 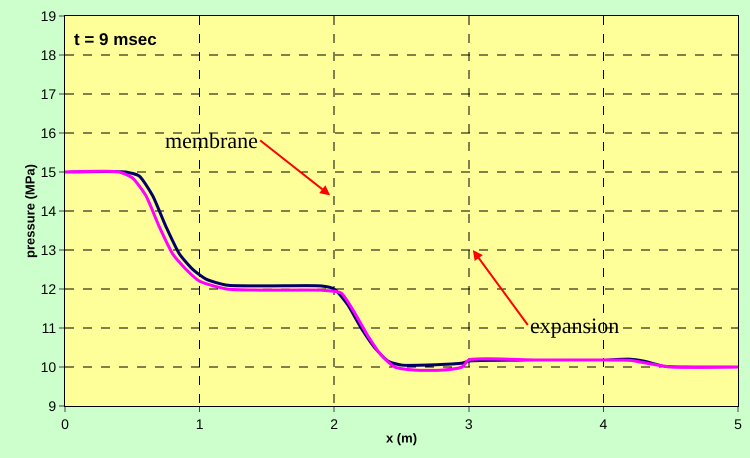 I want to click on x-tick-label: 4, so click(x=604, y=424).